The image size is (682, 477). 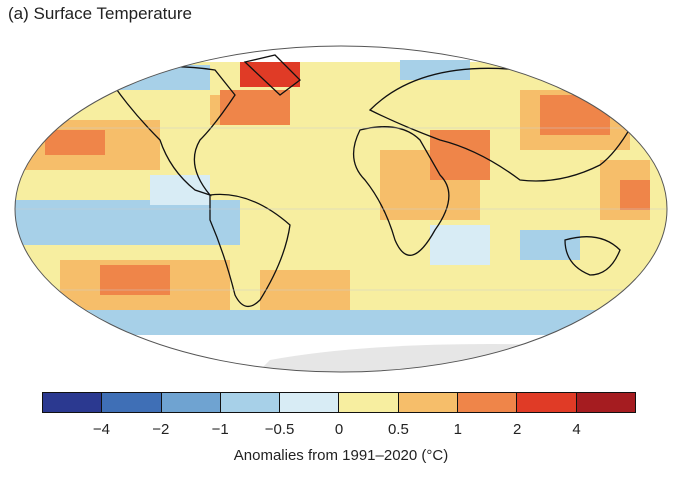 I want to click on colorbar-tick-label: 2, so click(x=517, y=429).